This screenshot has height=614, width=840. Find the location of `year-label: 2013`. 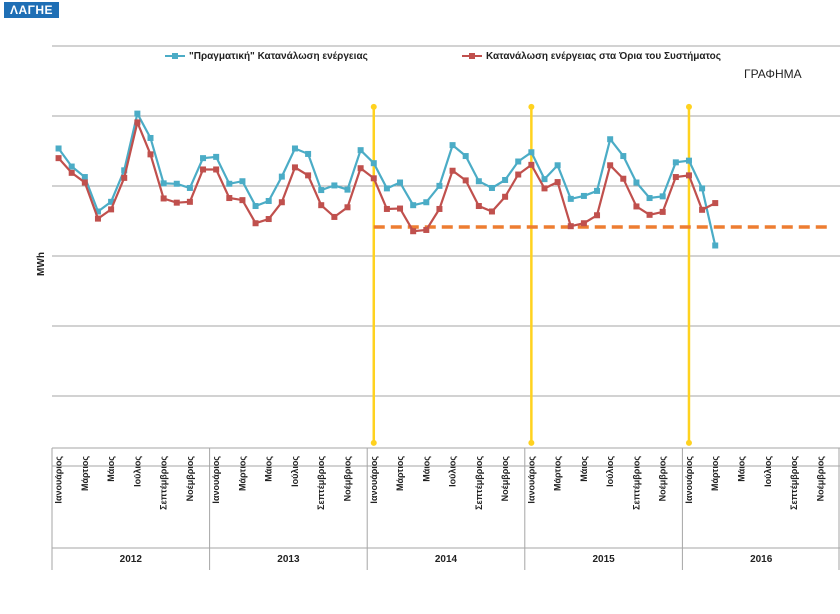

year-label: 2013 is located at coordinates (288, 559).